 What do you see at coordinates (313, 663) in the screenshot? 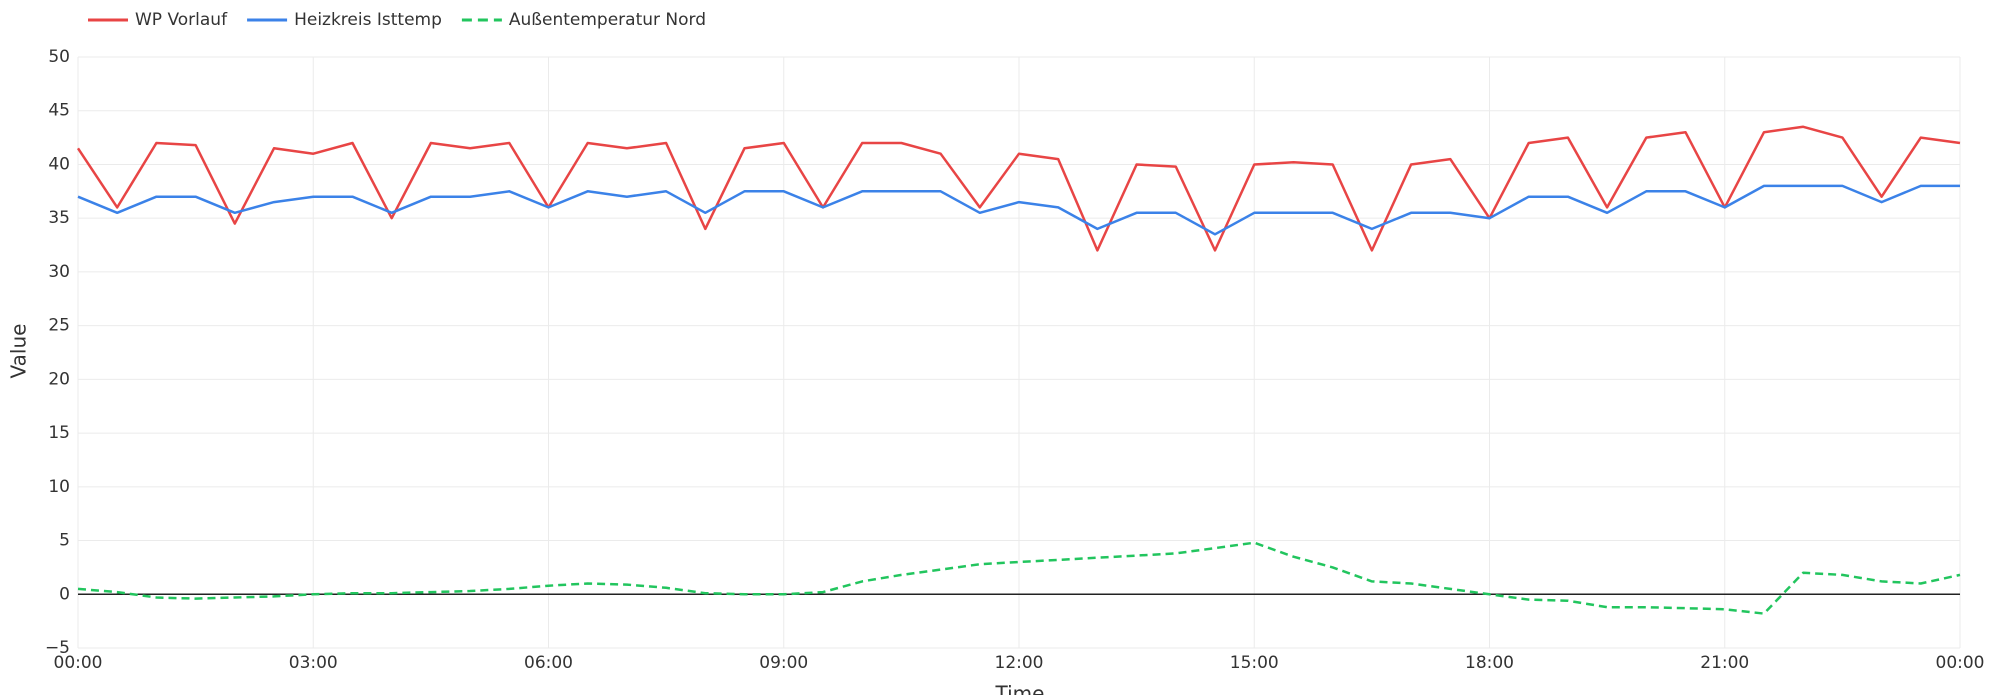
I see `x-tick-label: 03:00` at bounding box center [313, 663].